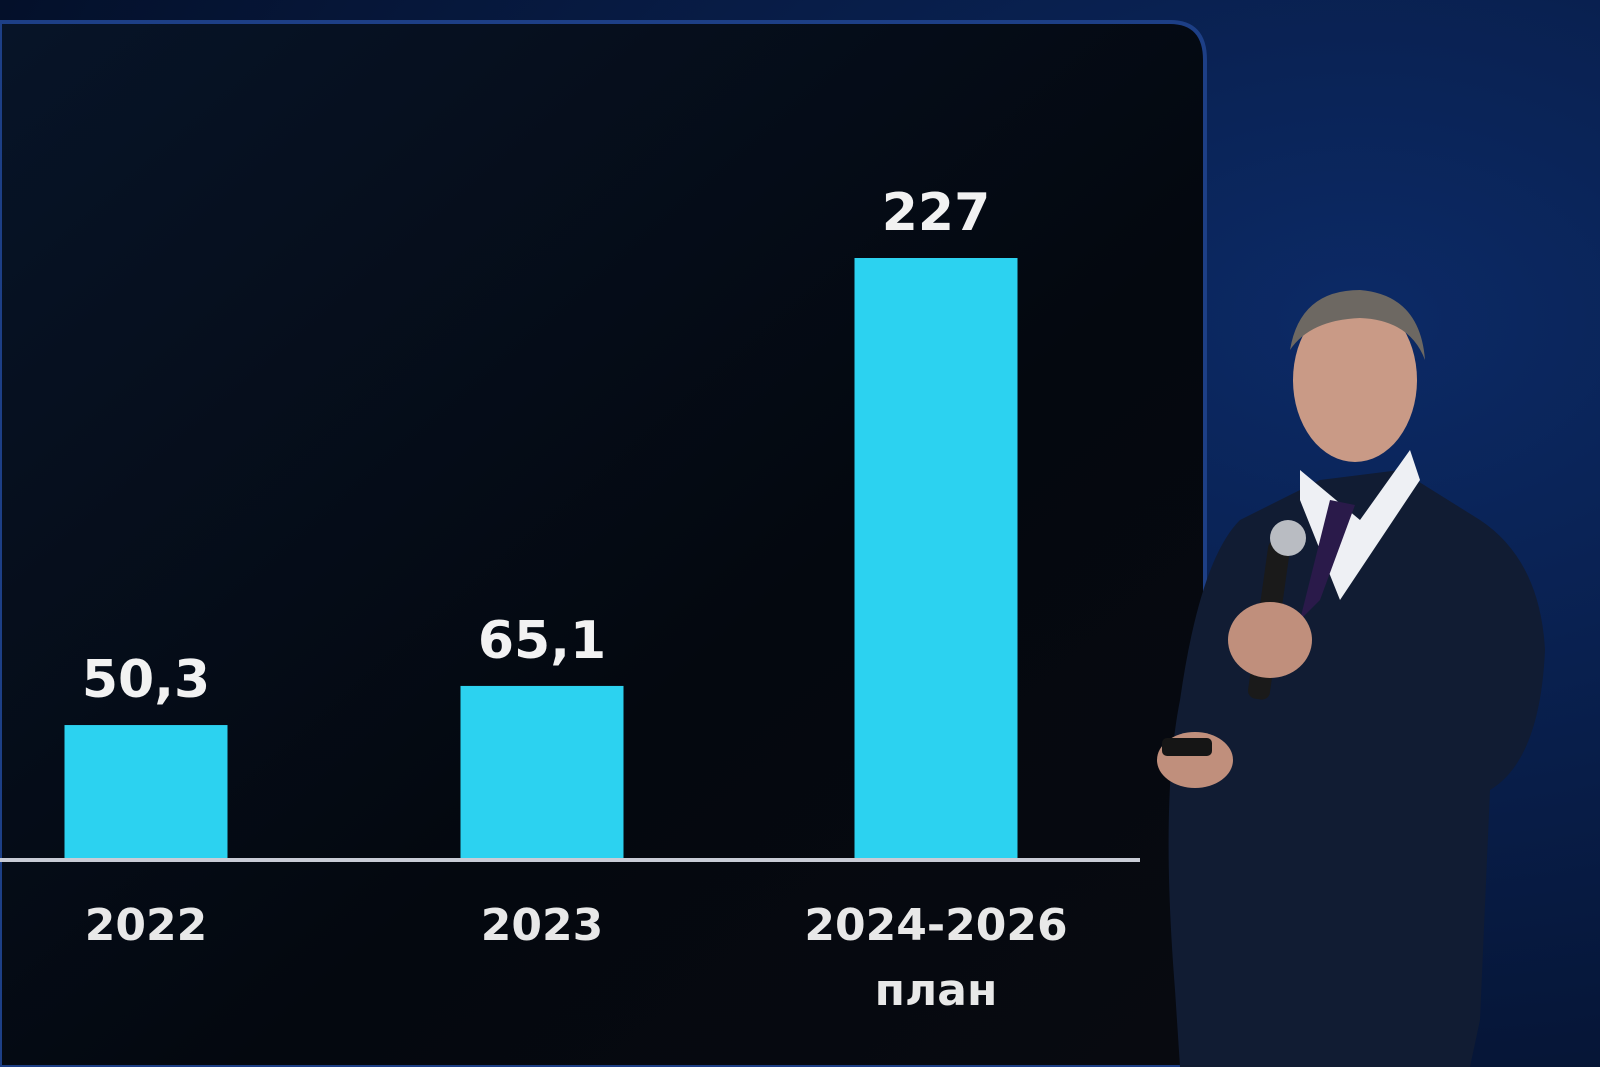 This screenshot has height=1067, width=1600. What do you see at coordinates (146, 680) in the screenshot?
I see `value-label: 50,3` at bounding box center [146, 680].